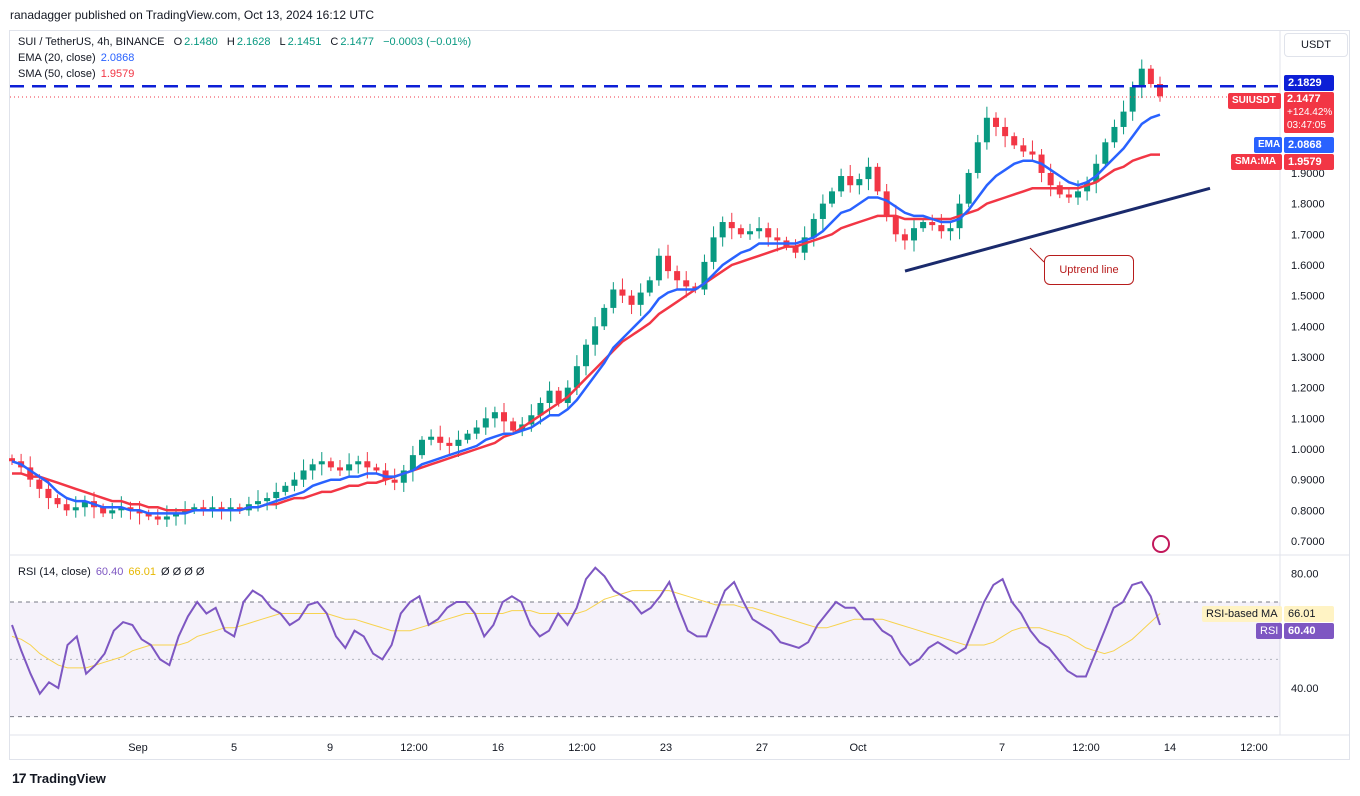 The width and height of the screenshot is (1360, 796). I want to click on price-tick-label: 1.8000, so click(1308, 205).